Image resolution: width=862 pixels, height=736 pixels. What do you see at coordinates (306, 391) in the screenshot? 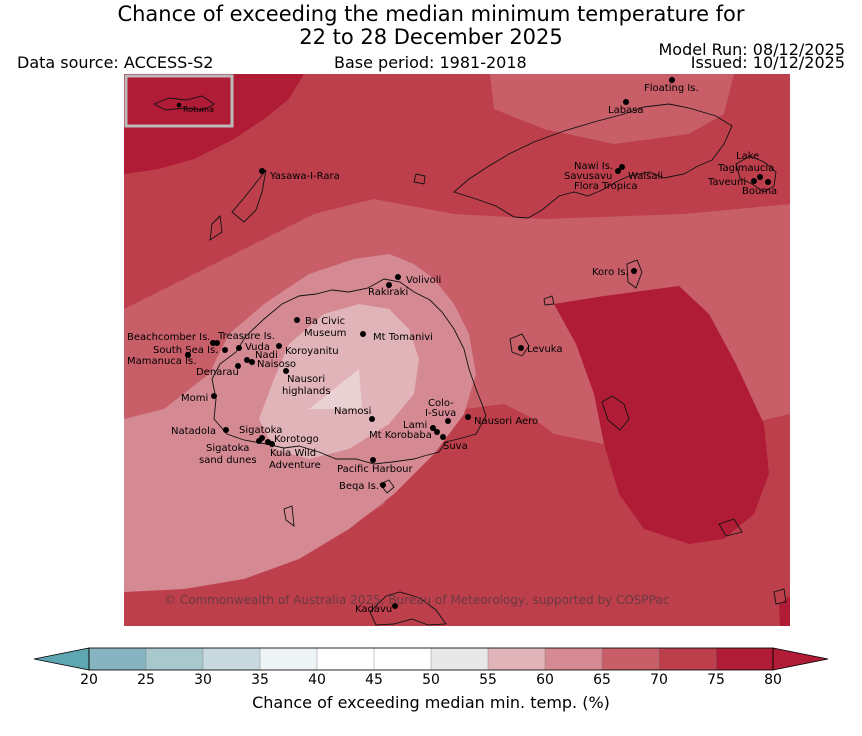
I see `place-label: highlands` at bounding box center [306, 391].